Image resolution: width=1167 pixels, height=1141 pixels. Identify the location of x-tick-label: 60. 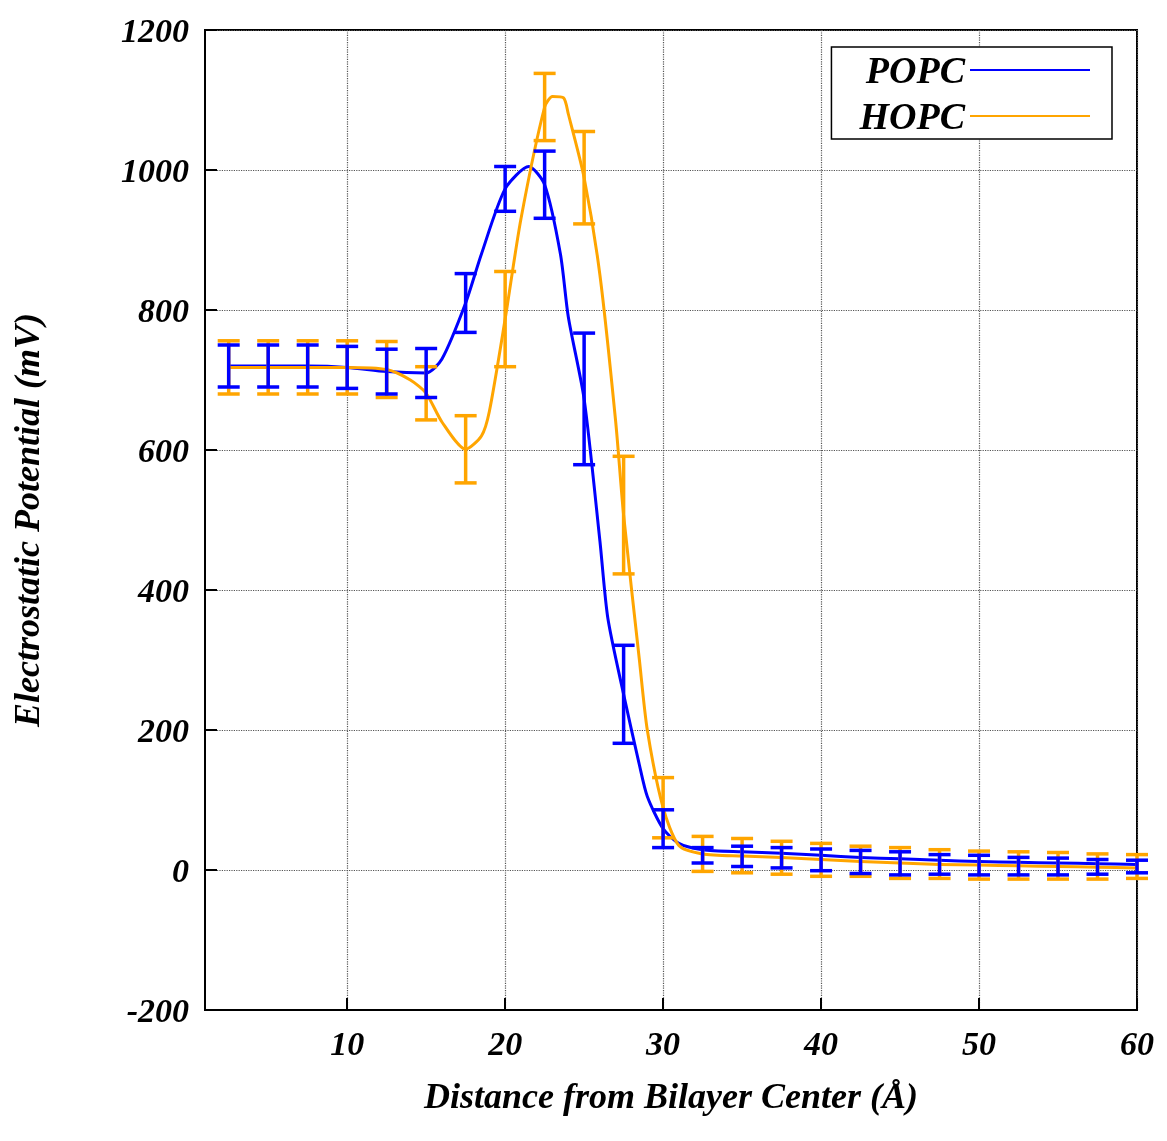
(1137, 1043).